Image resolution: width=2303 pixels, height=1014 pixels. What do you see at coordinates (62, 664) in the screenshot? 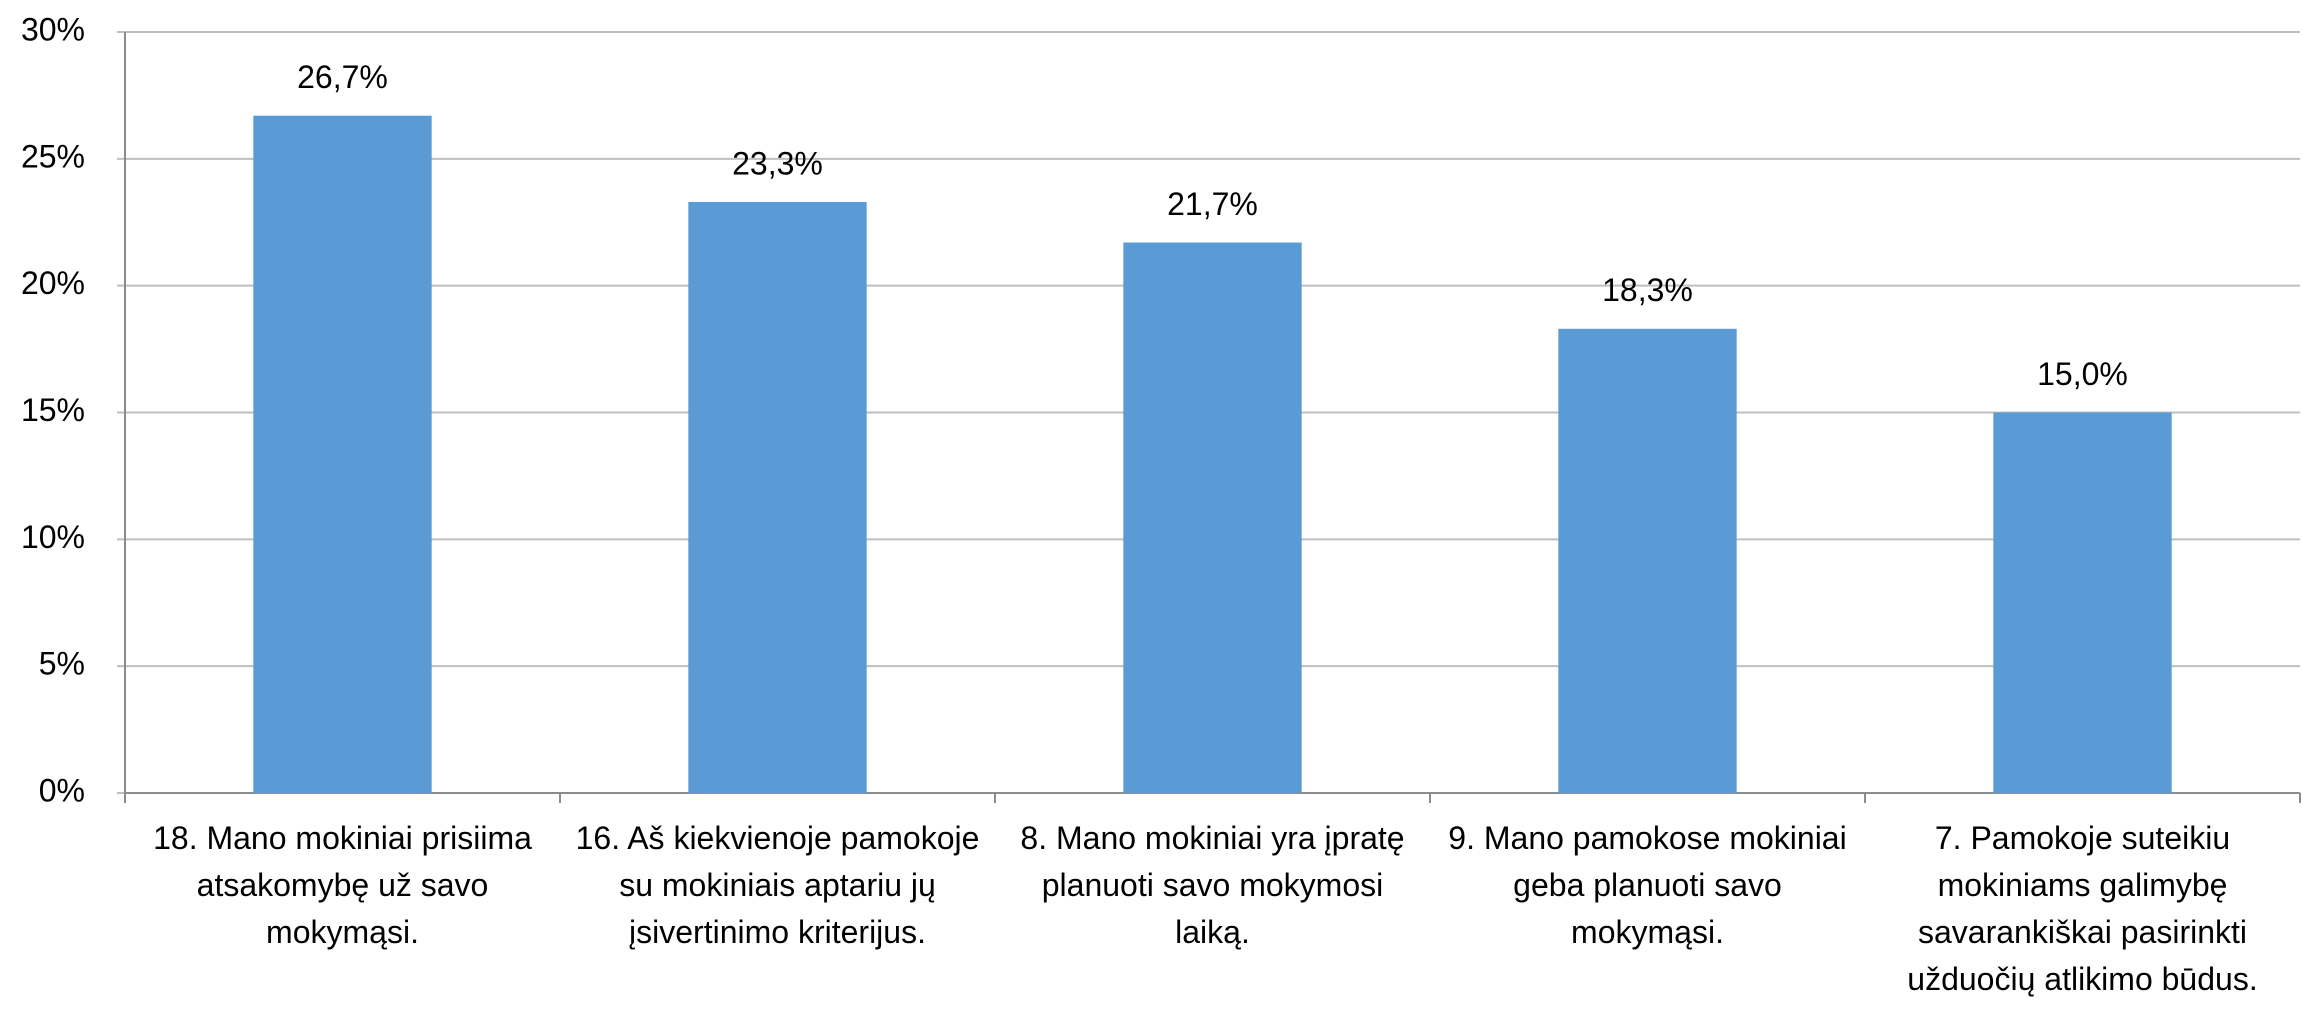
I see `y-tick-label: 5%` at bounding box center [62, 664].